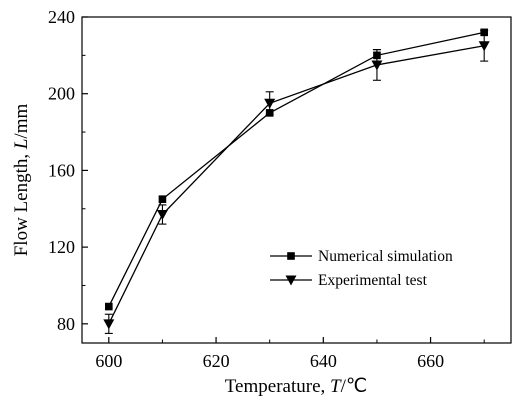 The width and height of the screenshot is (529, 404). What do you see at coordinates (61, 170) in the screenshot?
I see `y-tick-label-160: 160` at bounding box center [61, 170].